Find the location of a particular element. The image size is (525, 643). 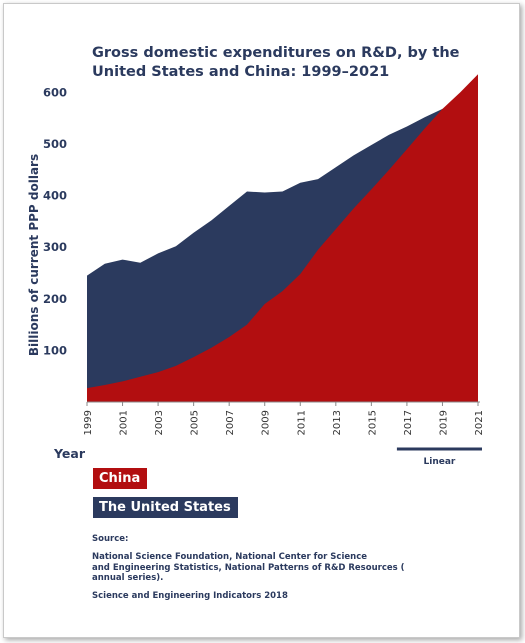

x-tick-label: 2011 is located at coordinates (301, 422).